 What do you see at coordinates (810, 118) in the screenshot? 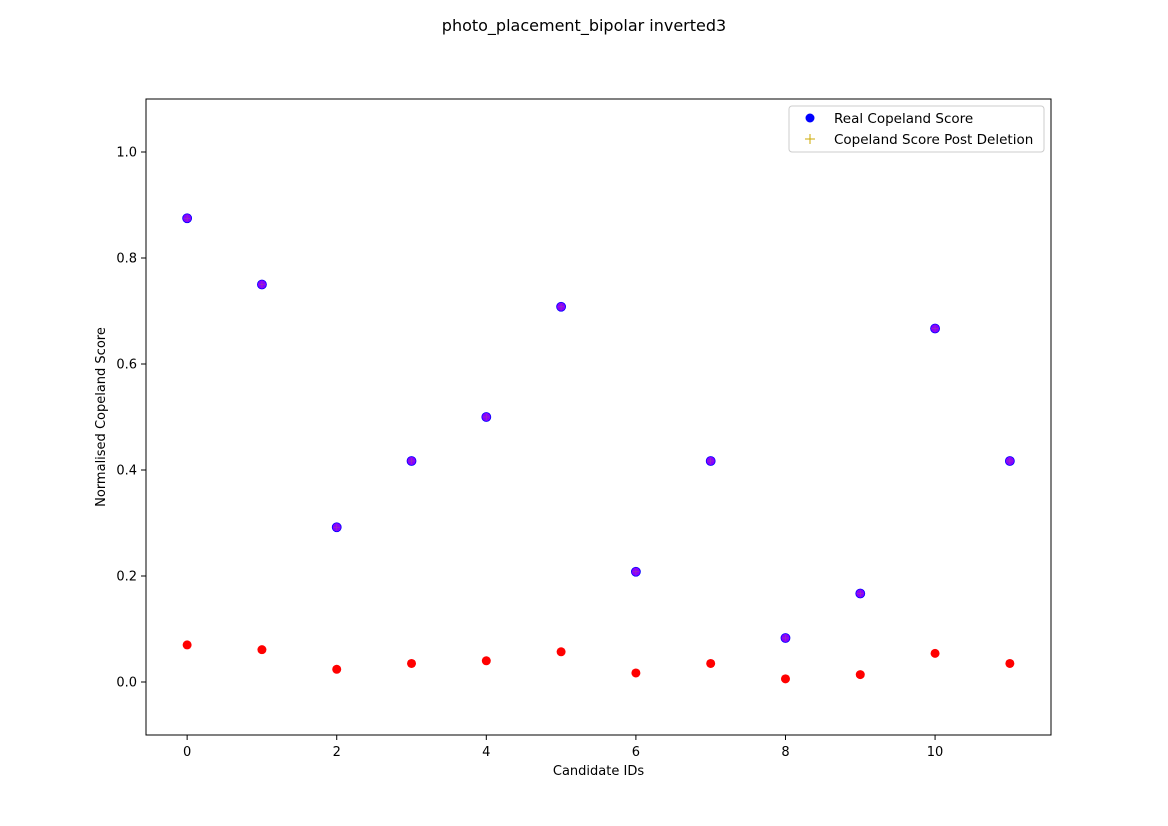
I see `legend-marker-real-copeland-score` at bounding box center [810, 118].